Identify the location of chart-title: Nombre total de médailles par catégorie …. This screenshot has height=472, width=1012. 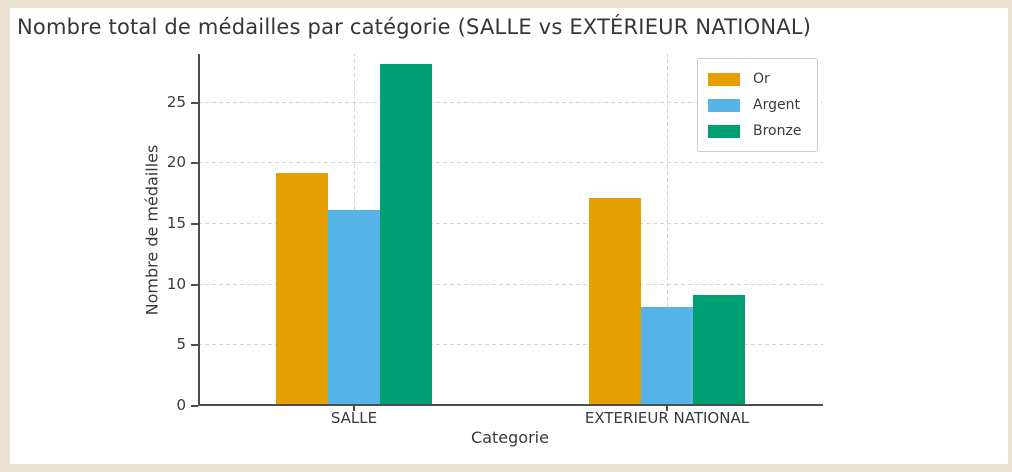
(414, 27).